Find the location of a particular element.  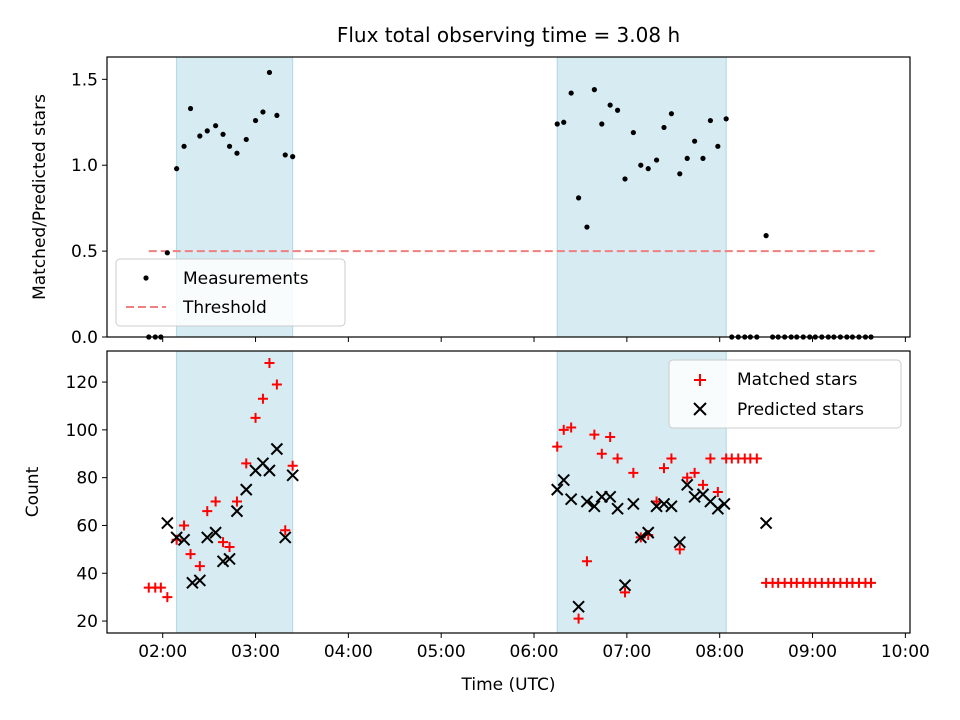

x-tick-label: 07:00 is located at coordinates (626, 652).